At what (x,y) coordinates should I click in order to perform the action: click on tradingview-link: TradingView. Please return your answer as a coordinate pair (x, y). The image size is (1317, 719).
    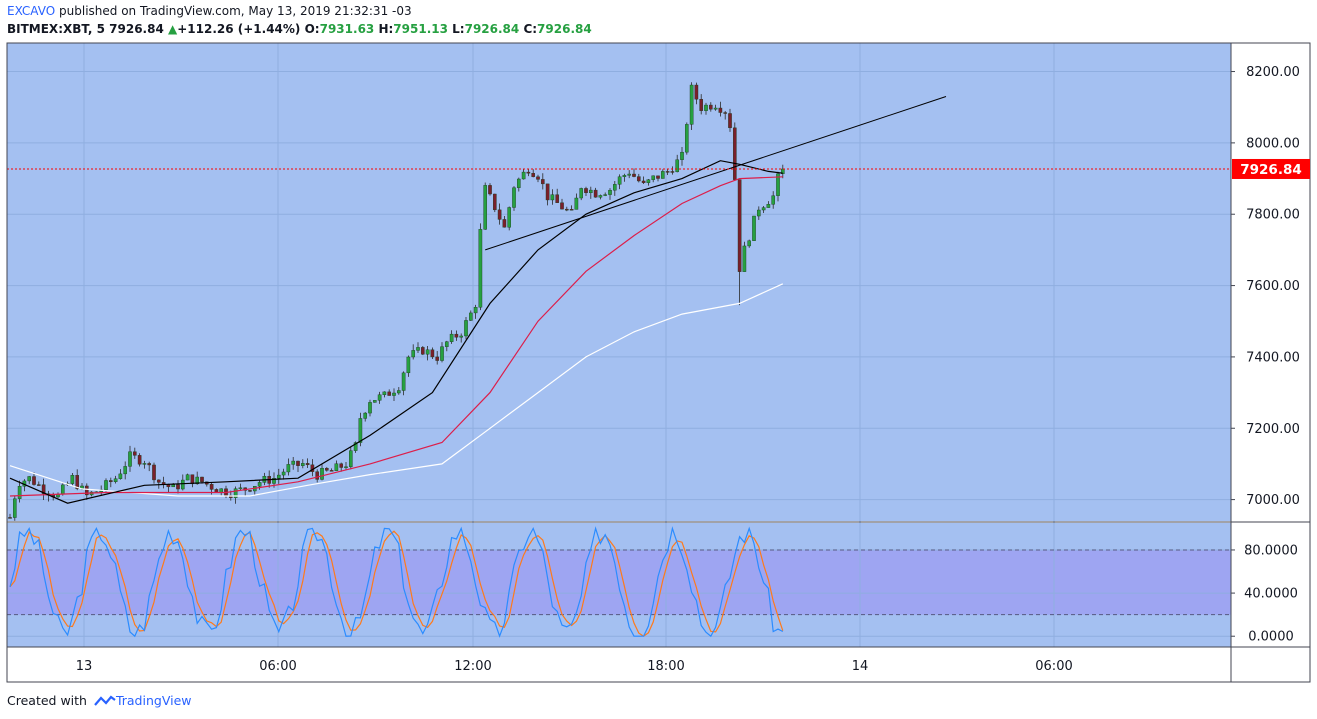
    Looking at the image, I should click on (153, 700).